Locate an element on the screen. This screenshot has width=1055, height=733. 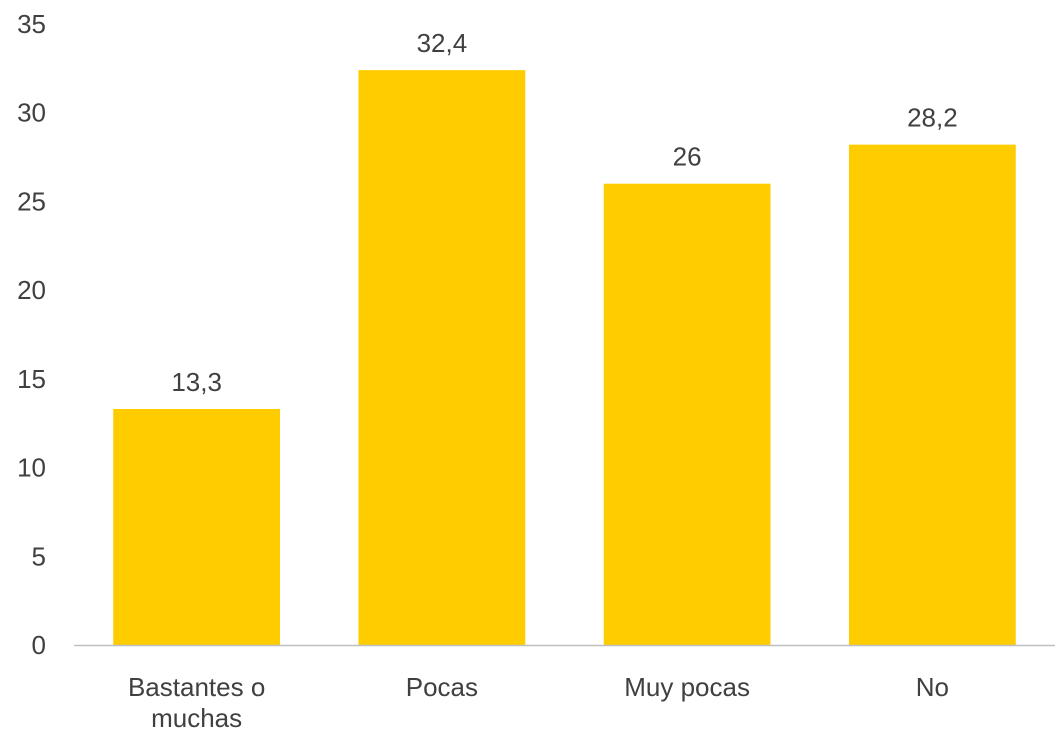
category-label: Muy pocas is located at coordinates (687, 687).